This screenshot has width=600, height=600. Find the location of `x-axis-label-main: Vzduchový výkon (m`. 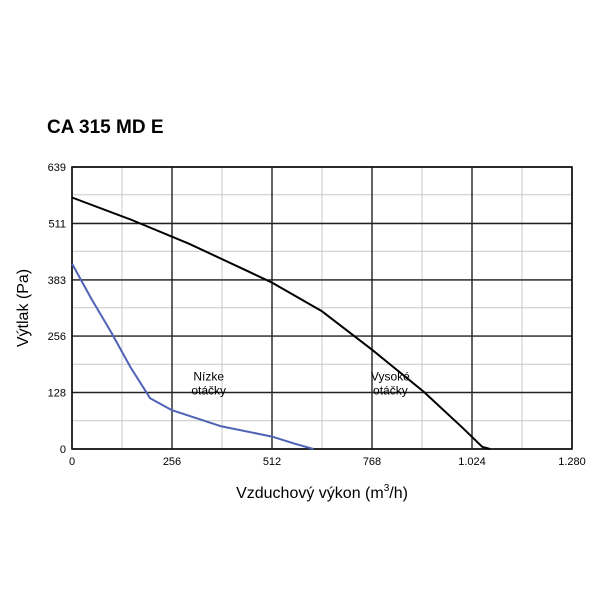

x-axis-label-main: Vzduchový výkon (m is located at coordinates (310, 493).